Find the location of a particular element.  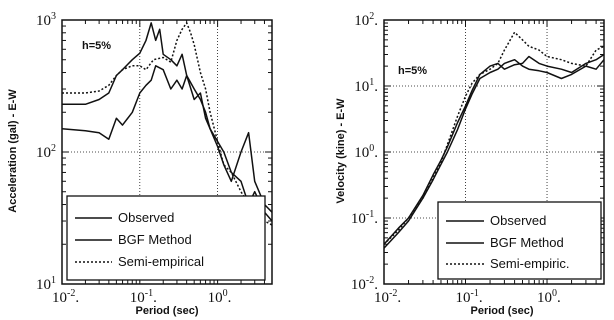

acceleration-legend: Observed BGF Method Semi-empirical is located at coordinates (166, 238).